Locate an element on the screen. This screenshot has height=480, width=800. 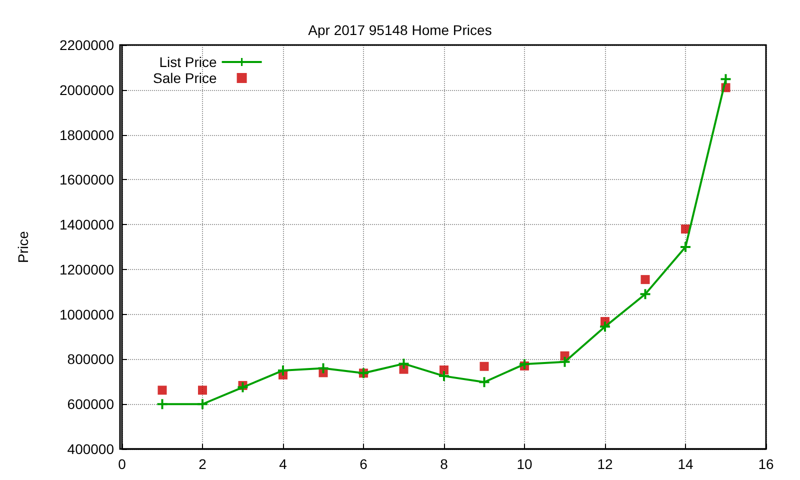
chart-title: Apr 2017 95148 Home Prices is located at coordinates (400, 30).